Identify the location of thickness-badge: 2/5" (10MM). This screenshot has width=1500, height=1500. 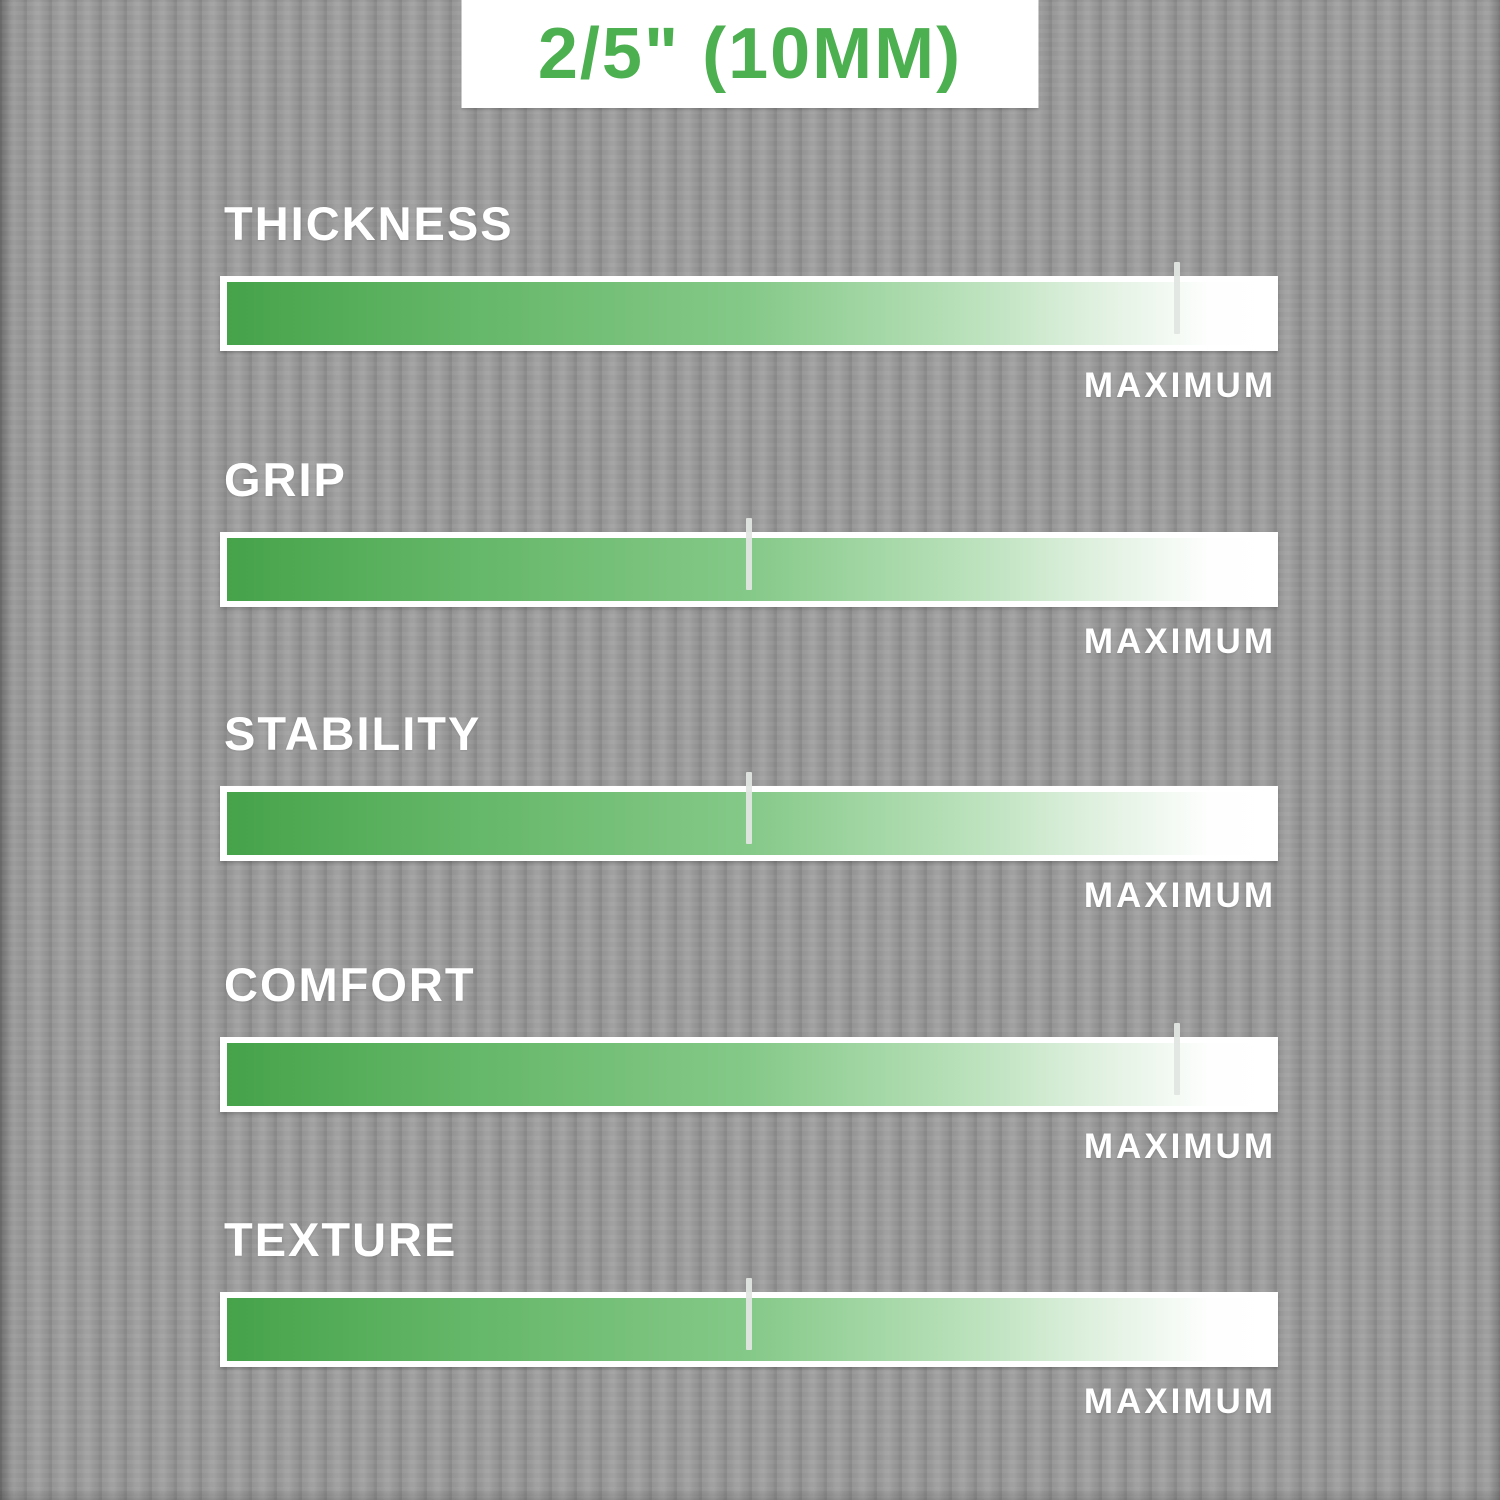
(750, 54).